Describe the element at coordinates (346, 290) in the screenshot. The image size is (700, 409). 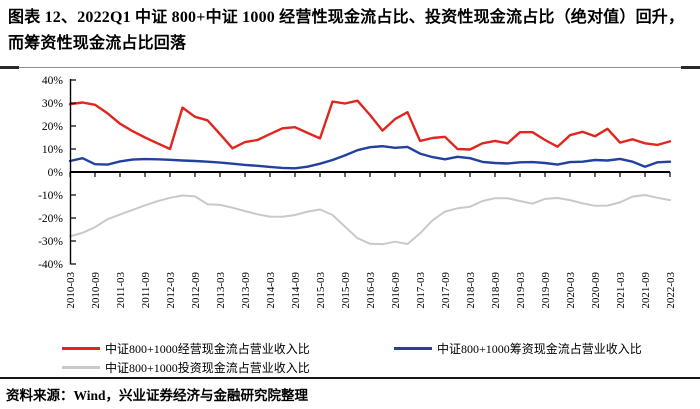
I see `svg-text: 2015-09` at that location.